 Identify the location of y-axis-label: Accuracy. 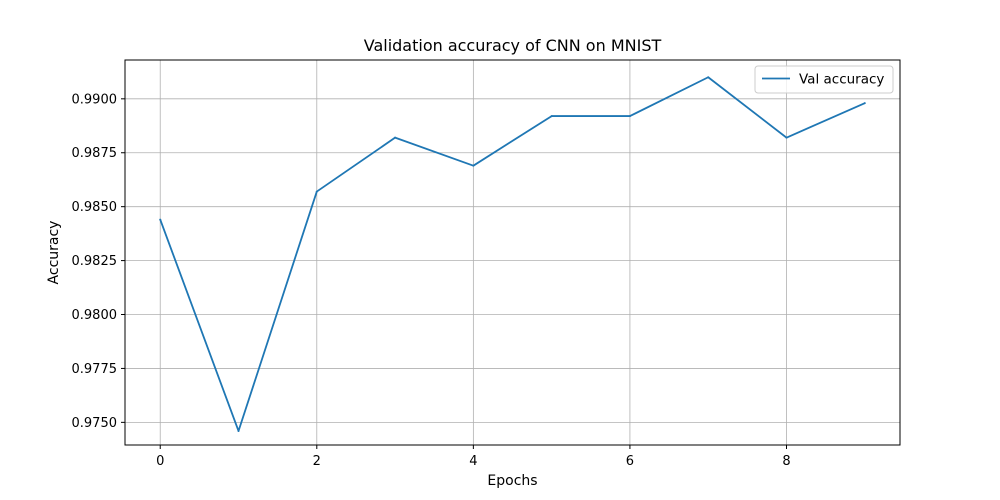
(54, 253).